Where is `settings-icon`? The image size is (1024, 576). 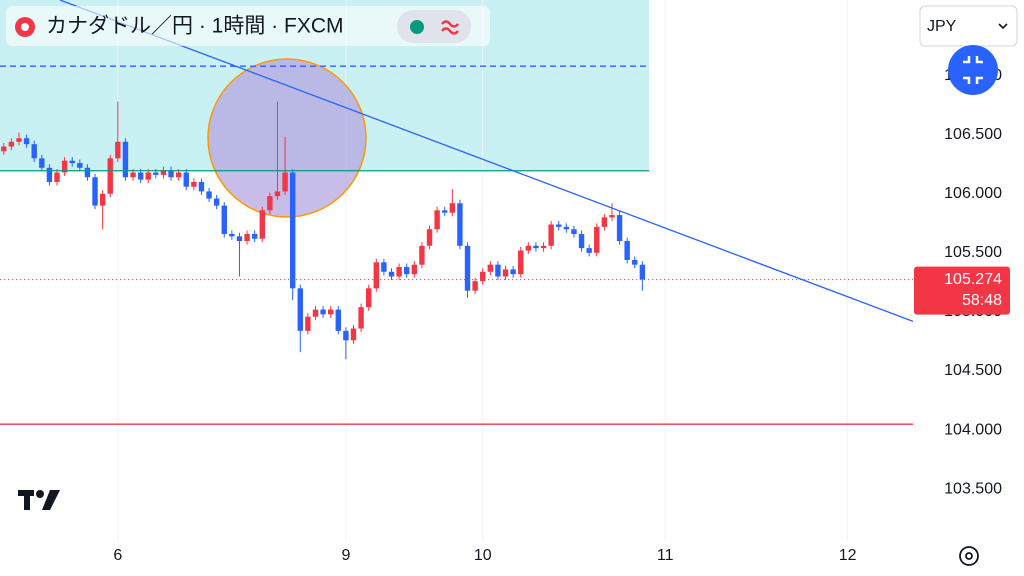 settings-icon is located at coordinates (969, 556).